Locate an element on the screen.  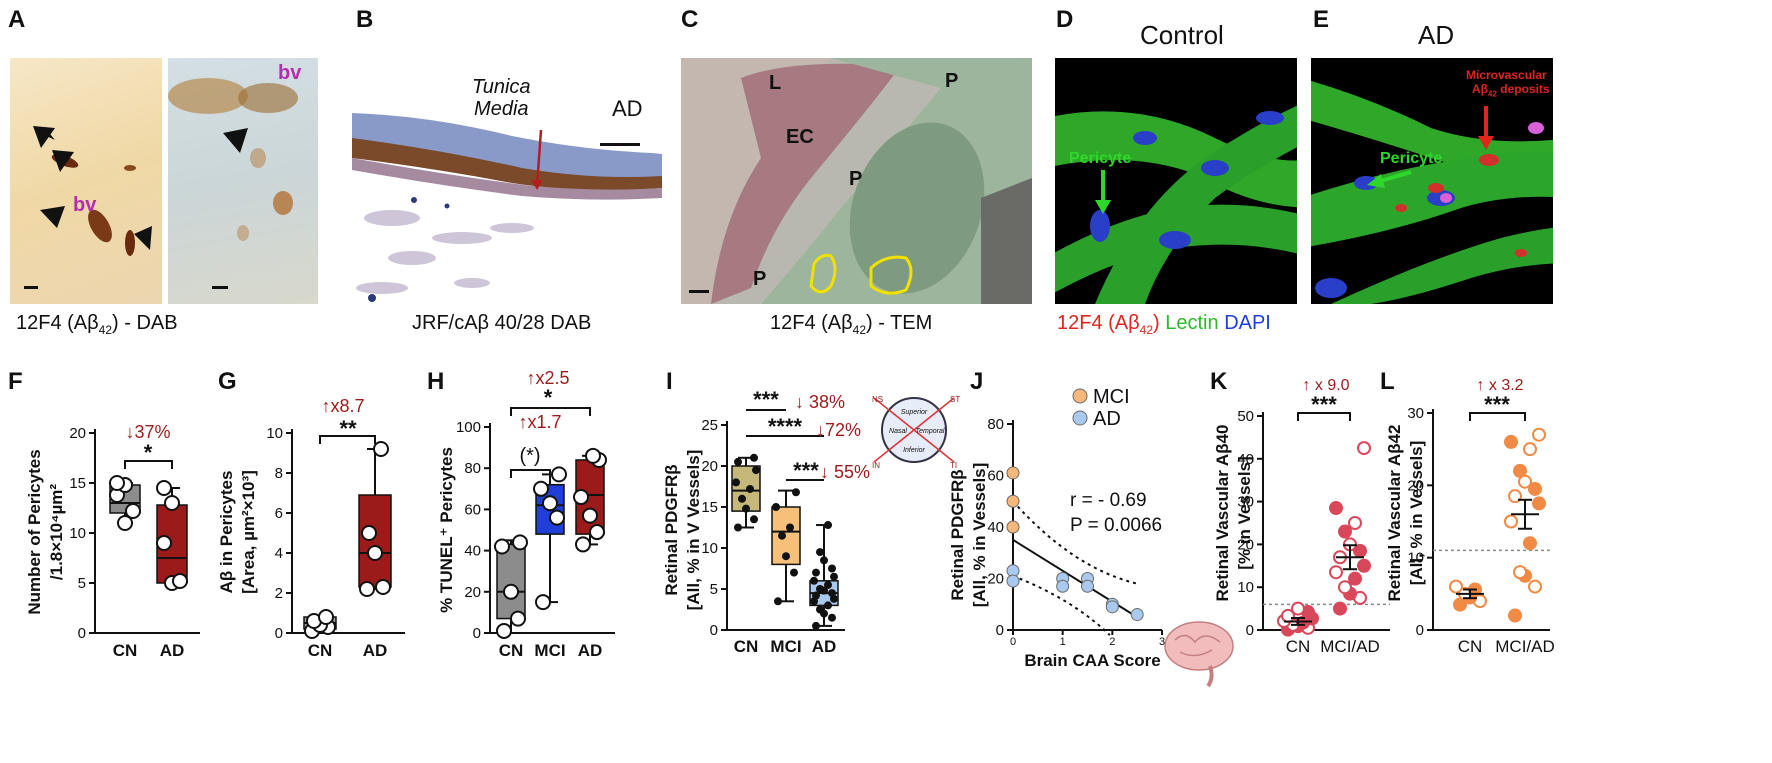
panel-b-ad-label: AD is located at coordinates (627, 108).